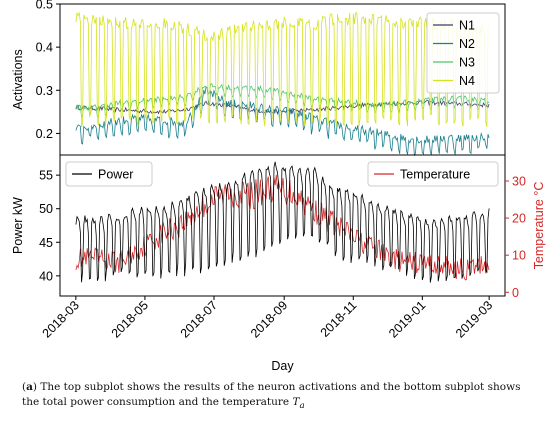 The width and height of the screenshot is (550, 431). Describe the element at coordinates (282, 366) in the screenshot. I see `x-axis-label: Day` at that location.